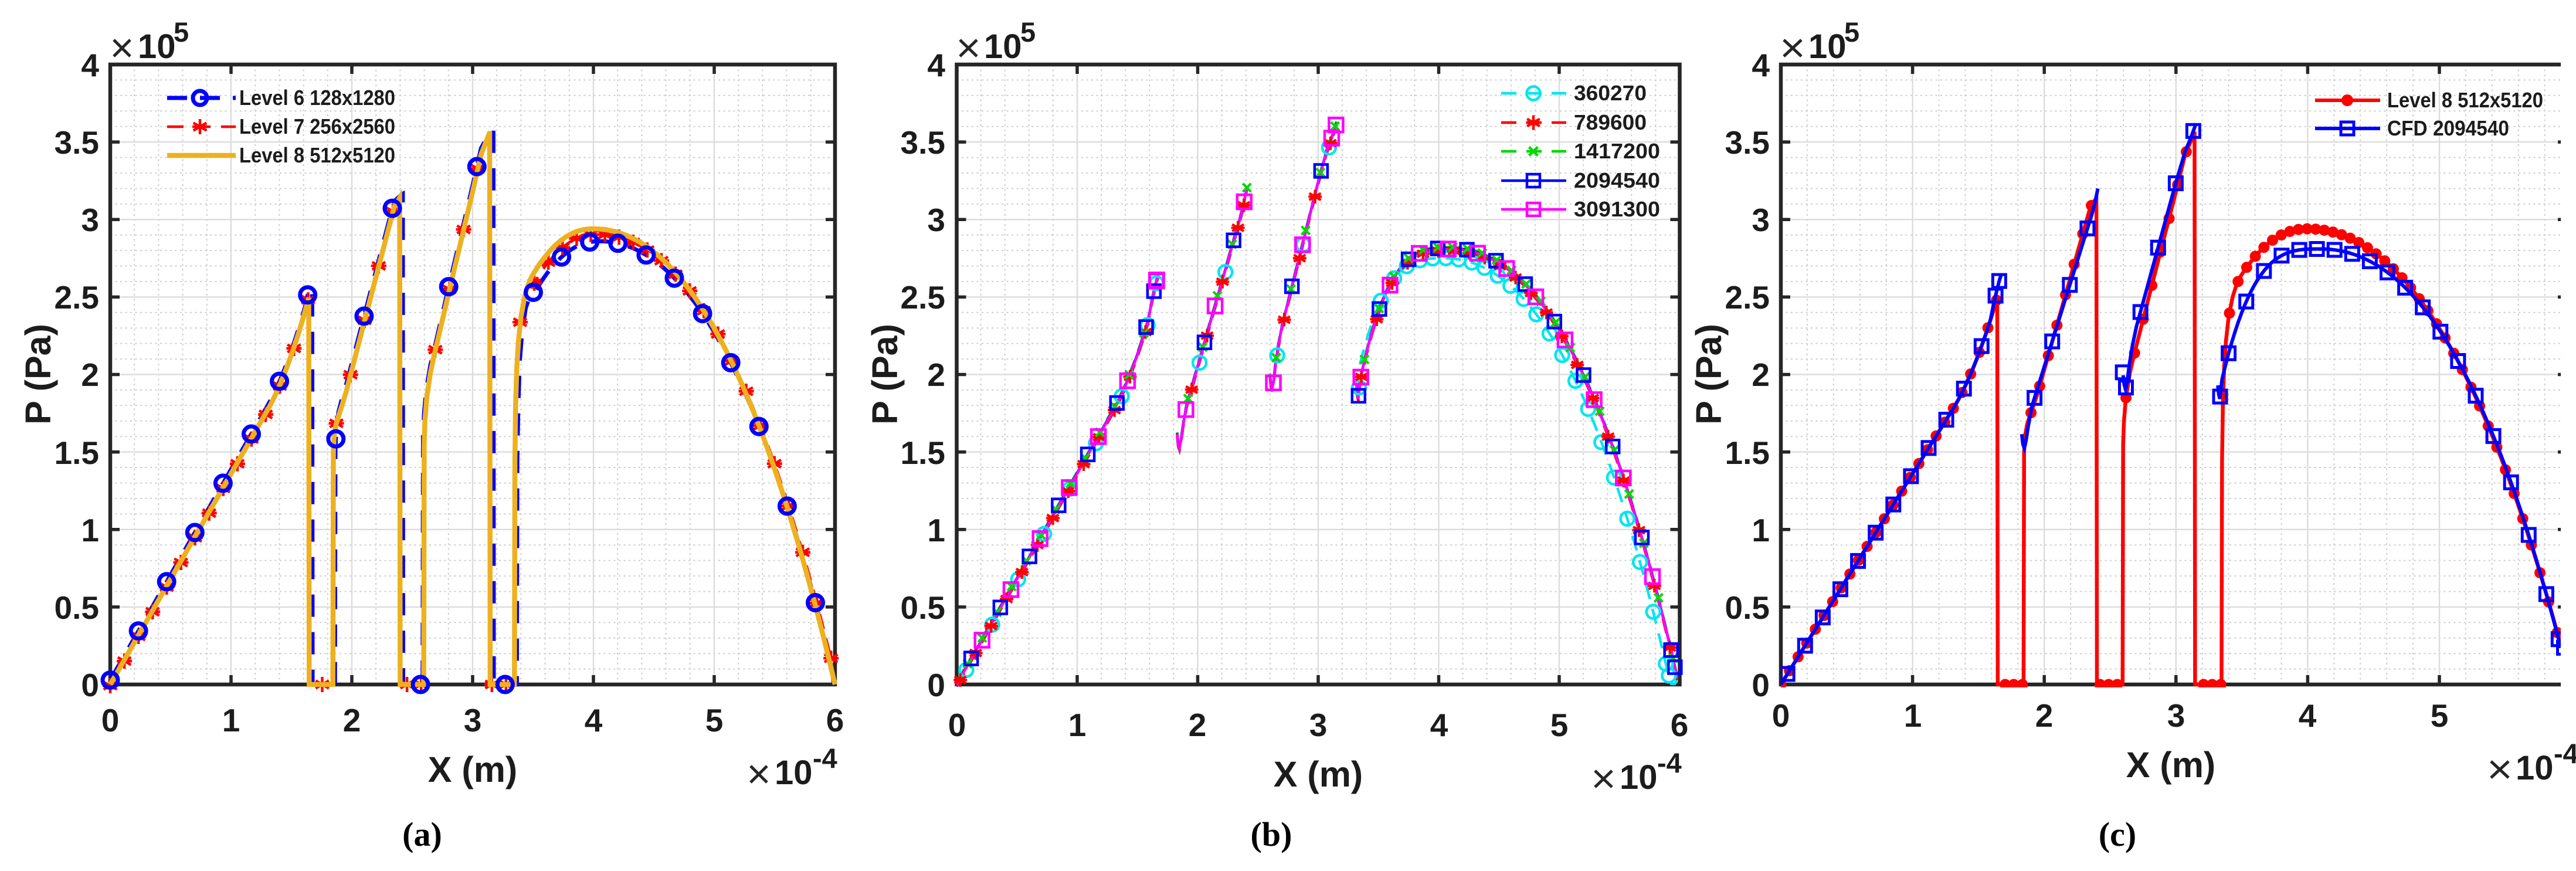 The width and height of the screenshot is (2576, 871). Describe the element at coordinates (422, 834) in the screenshot. I see `svg-text: (a)` at that location.